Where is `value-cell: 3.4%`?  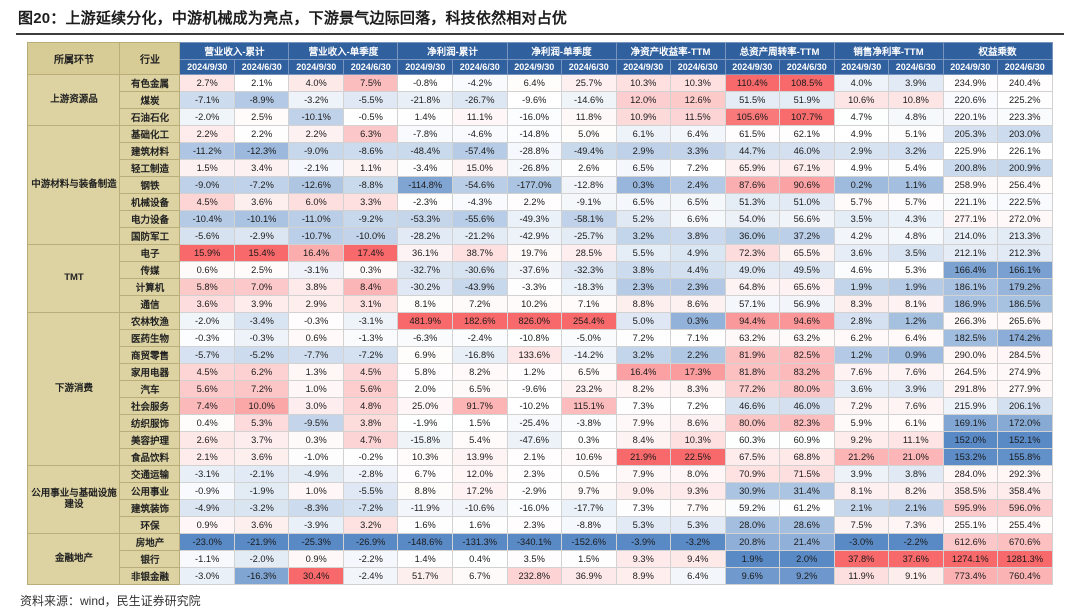
value-cell: 3.4% is located at coordinates (261, 168).